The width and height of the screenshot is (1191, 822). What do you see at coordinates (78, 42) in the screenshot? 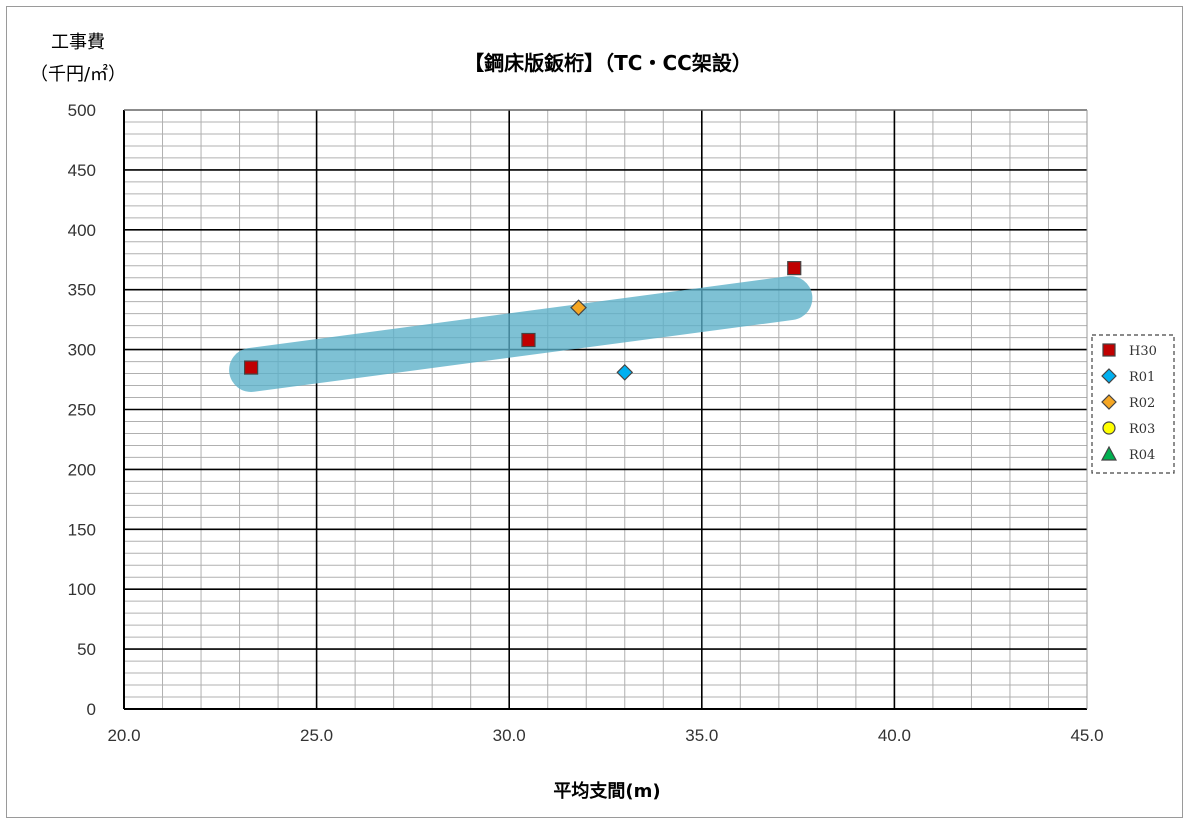
I see `y-axis-label-line1: 工事費` at bounding box center [78, 42].